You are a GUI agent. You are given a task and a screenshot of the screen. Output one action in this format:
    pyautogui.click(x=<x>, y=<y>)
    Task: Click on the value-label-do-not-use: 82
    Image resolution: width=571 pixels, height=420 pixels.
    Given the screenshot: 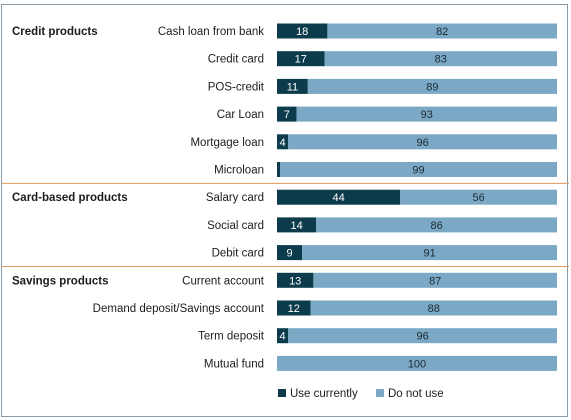 What is the action you would take?
    pyautogui.click(x=442, y=32)
    